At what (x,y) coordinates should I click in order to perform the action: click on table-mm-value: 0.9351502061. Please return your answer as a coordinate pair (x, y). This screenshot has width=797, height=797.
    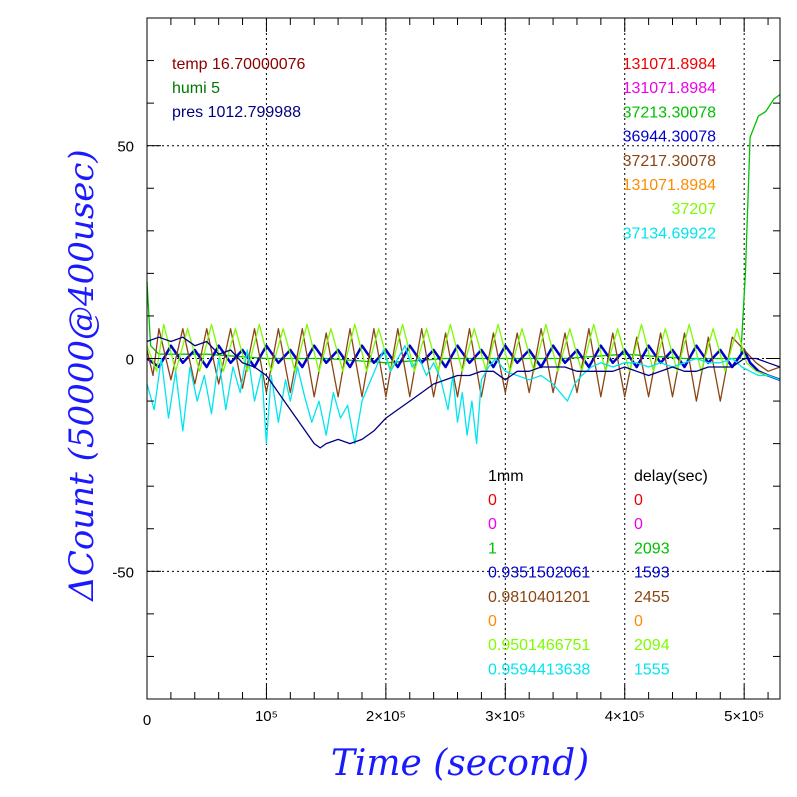
    Looking at the image, I should click on (539, 573).